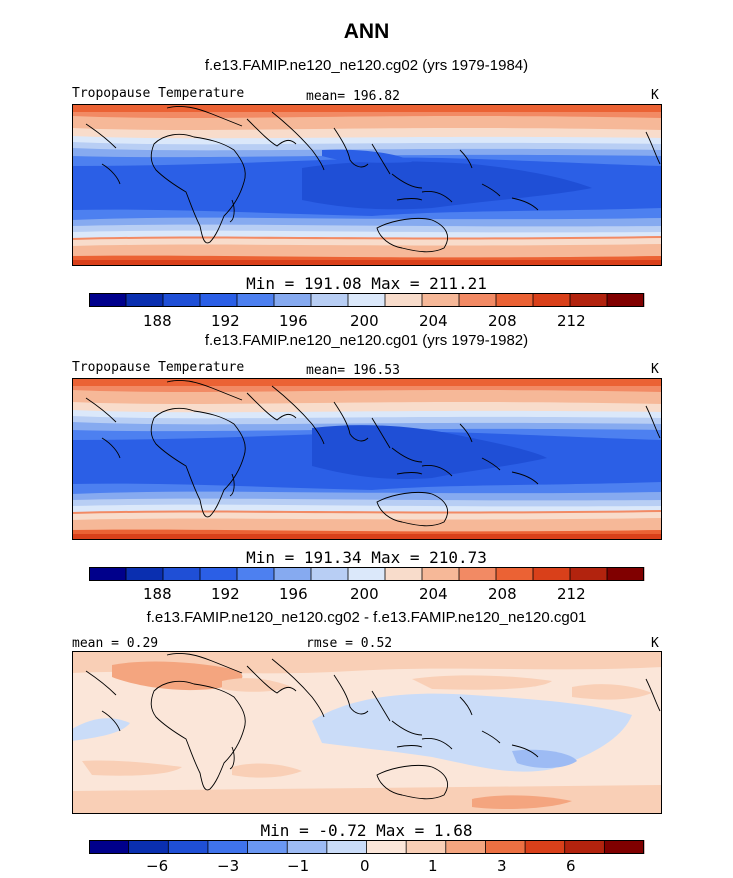 The height and width of the screenshot is (878, 733). Describe the element at coordinates (571, 866) in the screenshot. I see `panel3-tick: 6` at that location.